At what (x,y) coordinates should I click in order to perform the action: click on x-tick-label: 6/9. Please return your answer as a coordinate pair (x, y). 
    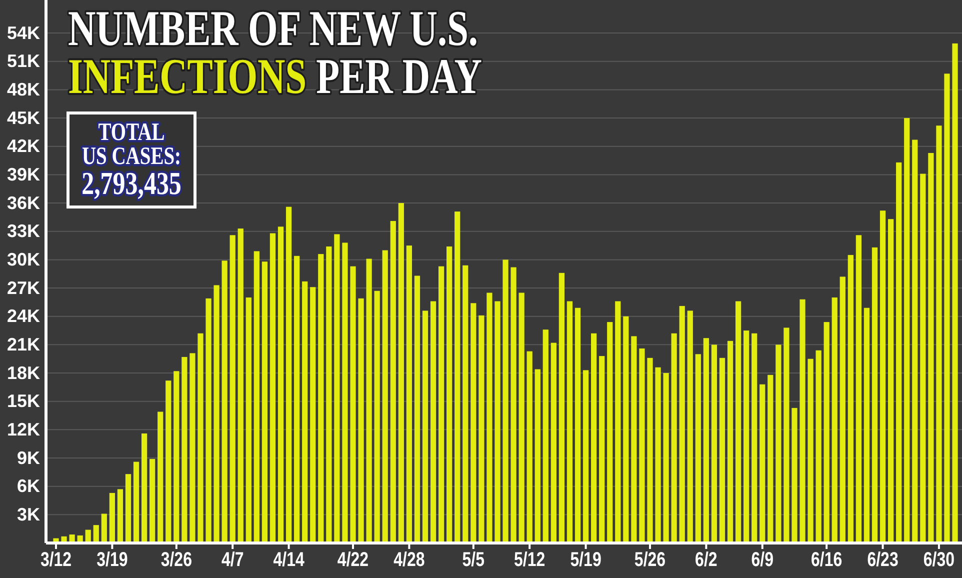
    Looking at the image, I should click on (765, 560).